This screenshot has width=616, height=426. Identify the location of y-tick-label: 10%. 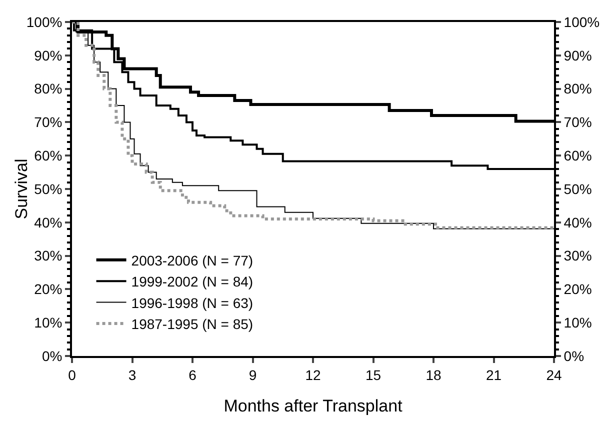
(48, 322).